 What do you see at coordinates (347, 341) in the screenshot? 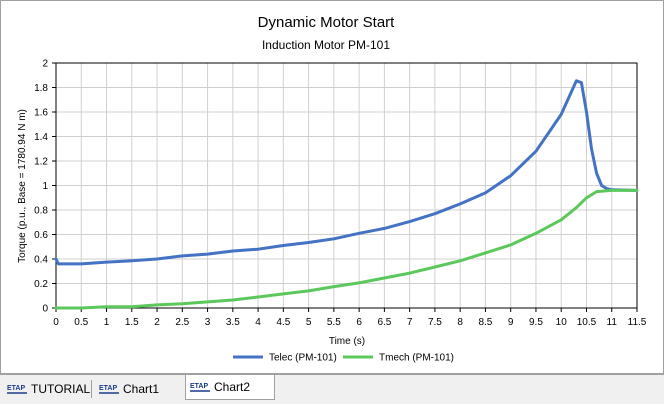
I see `x-axis-label: Time (s)` at bounding box center [347, 341].